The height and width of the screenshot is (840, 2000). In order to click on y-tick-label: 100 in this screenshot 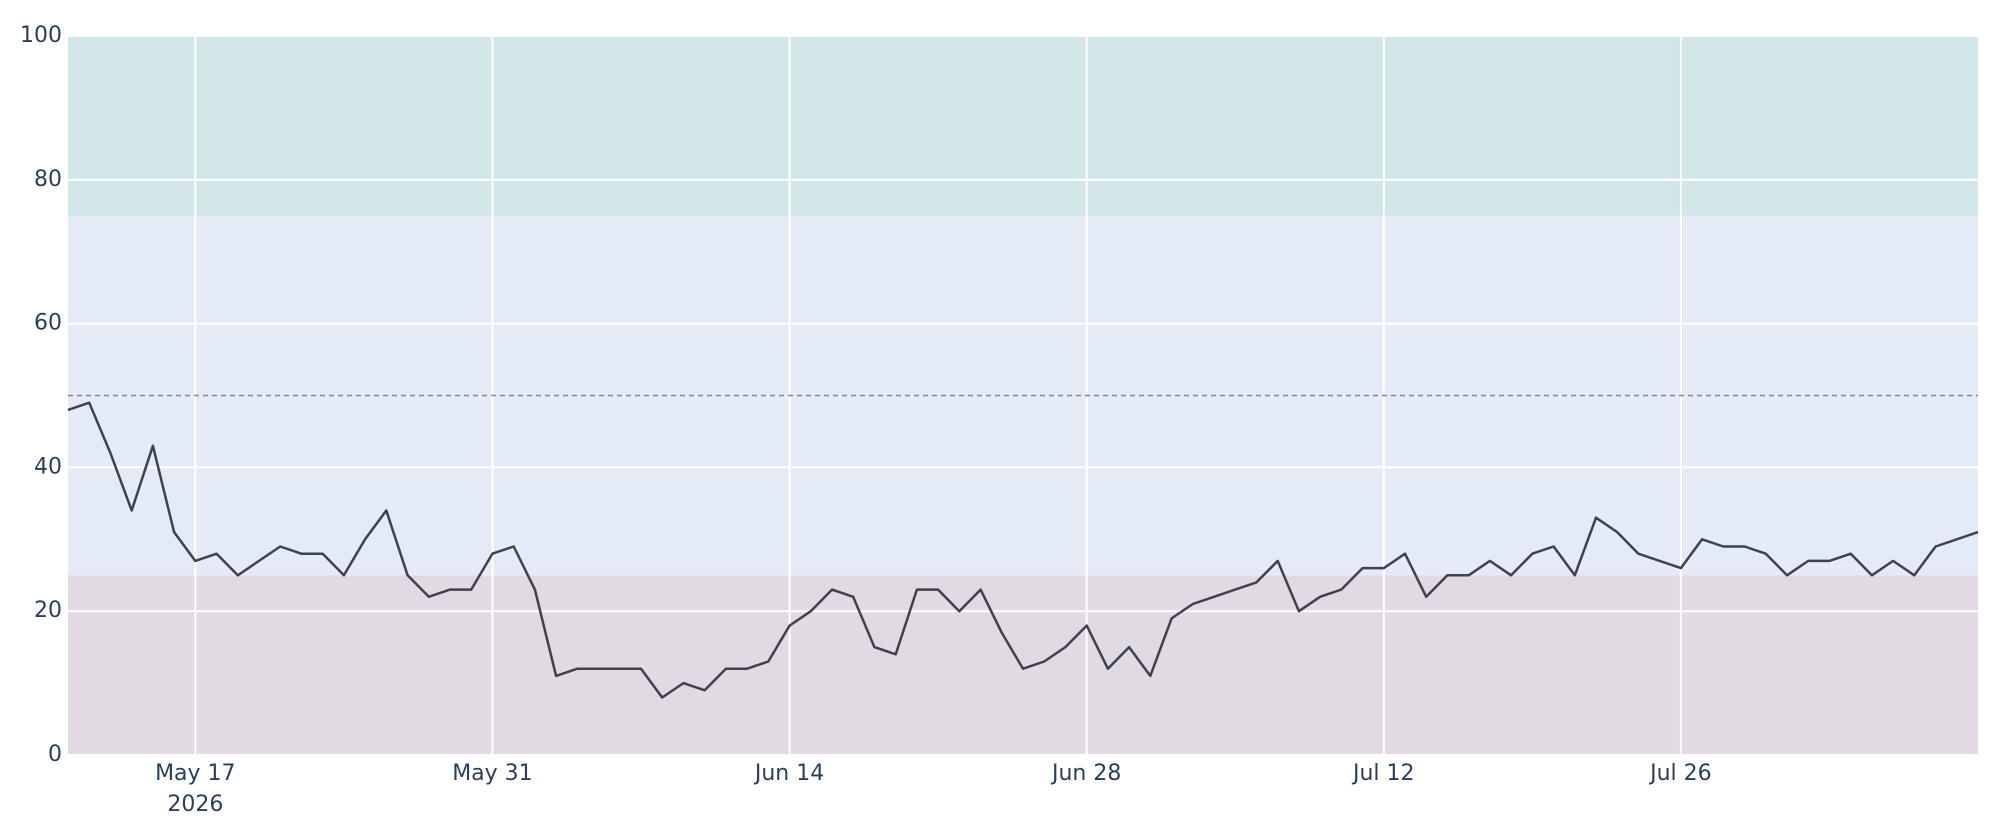, I will do `click(41, 35)`.